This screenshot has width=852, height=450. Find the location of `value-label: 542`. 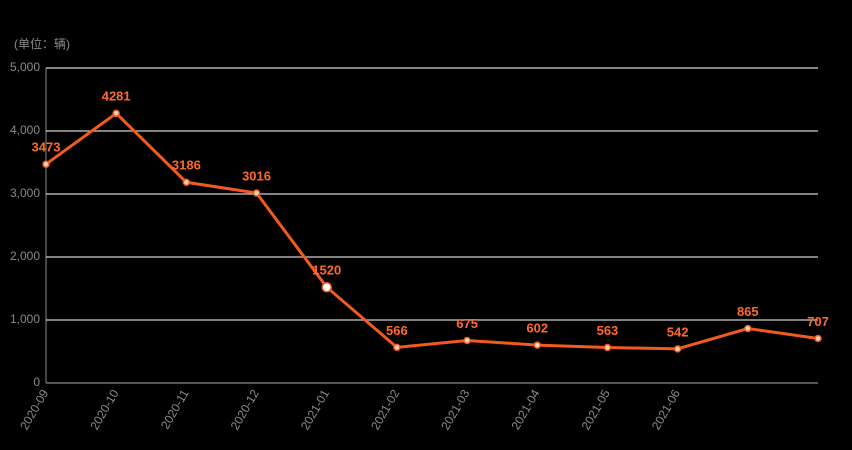

value-label: 542 is located at coordinates (678, 331).